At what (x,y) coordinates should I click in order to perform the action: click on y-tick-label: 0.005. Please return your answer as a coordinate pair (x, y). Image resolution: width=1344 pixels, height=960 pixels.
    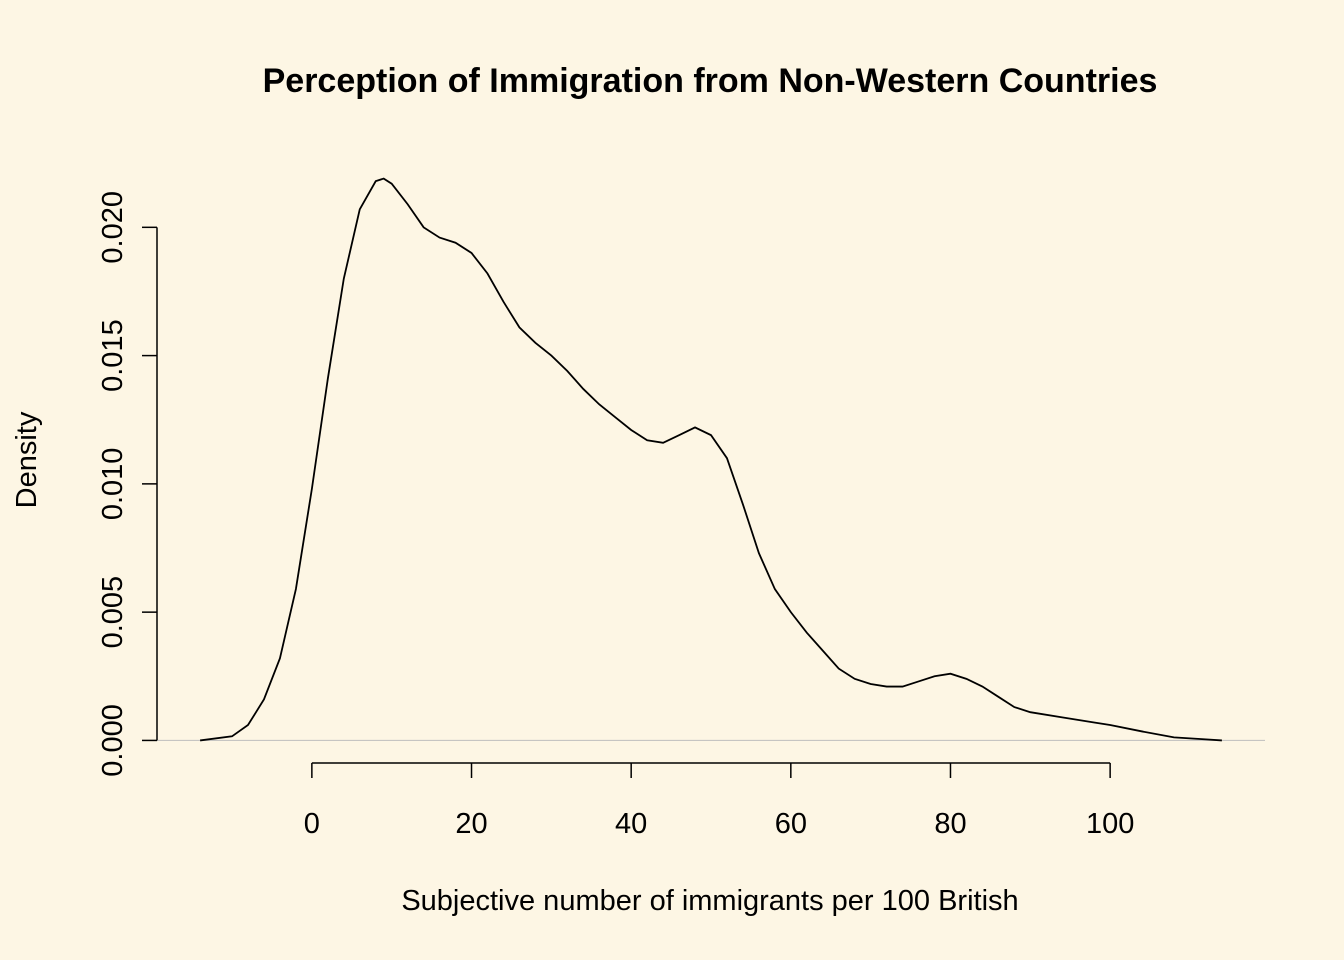
    Looking at the image, I should click on (113, 612).